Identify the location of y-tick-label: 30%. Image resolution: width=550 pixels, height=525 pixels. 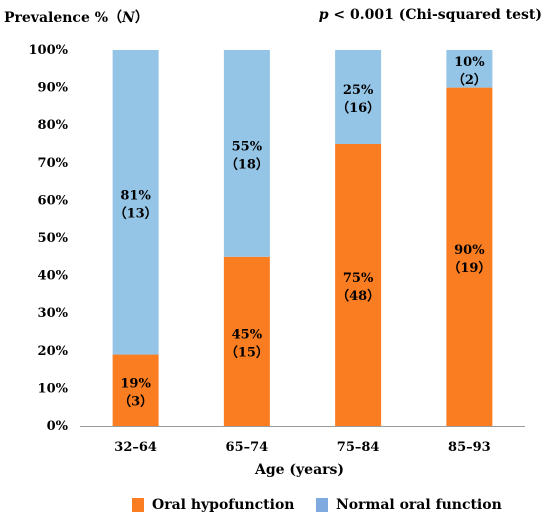
(53, 313).